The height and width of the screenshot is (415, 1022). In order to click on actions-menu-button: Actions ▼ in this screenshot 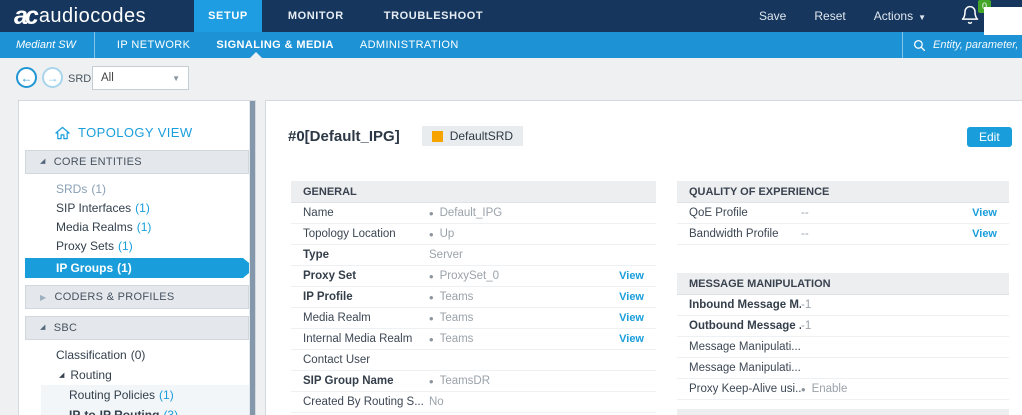, I will do `click(899, 16)`.